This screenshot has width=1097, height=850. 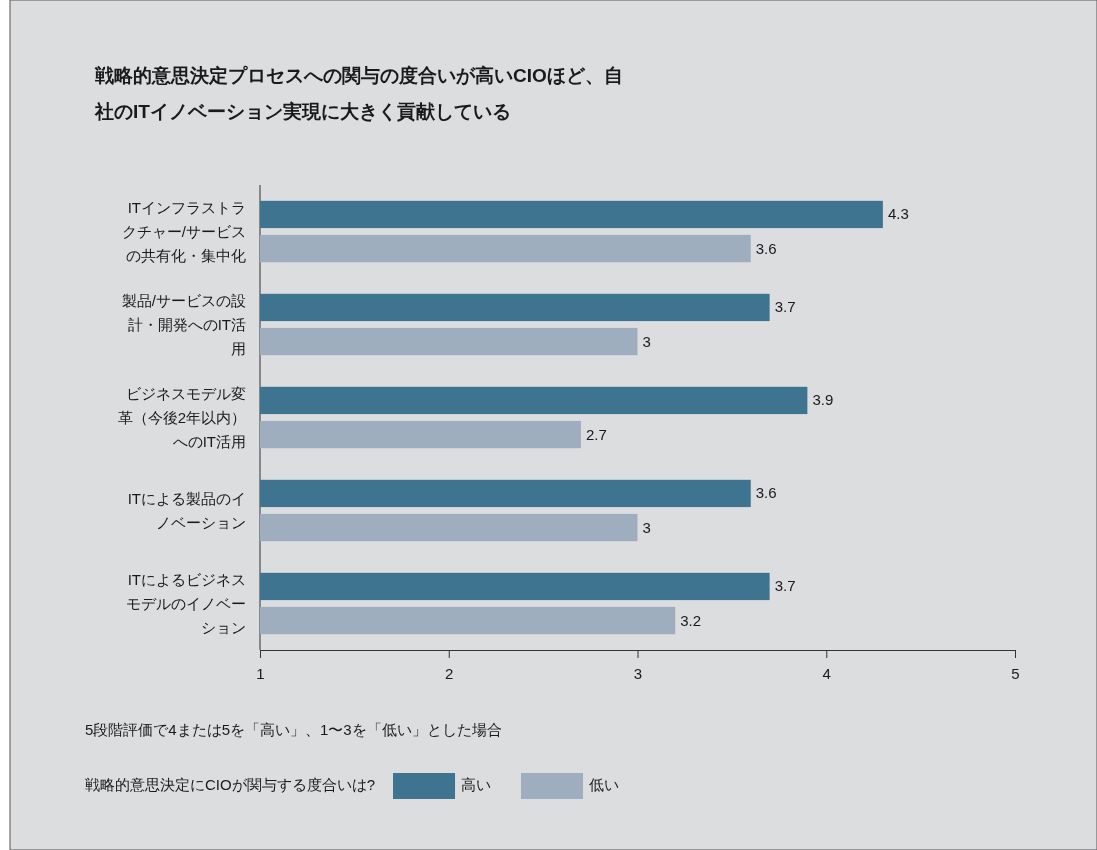 What do you see at coordinates (1015, 673) in the screenshot?
I see `x-tick-label: 5` at bounding box center [1015, 673].